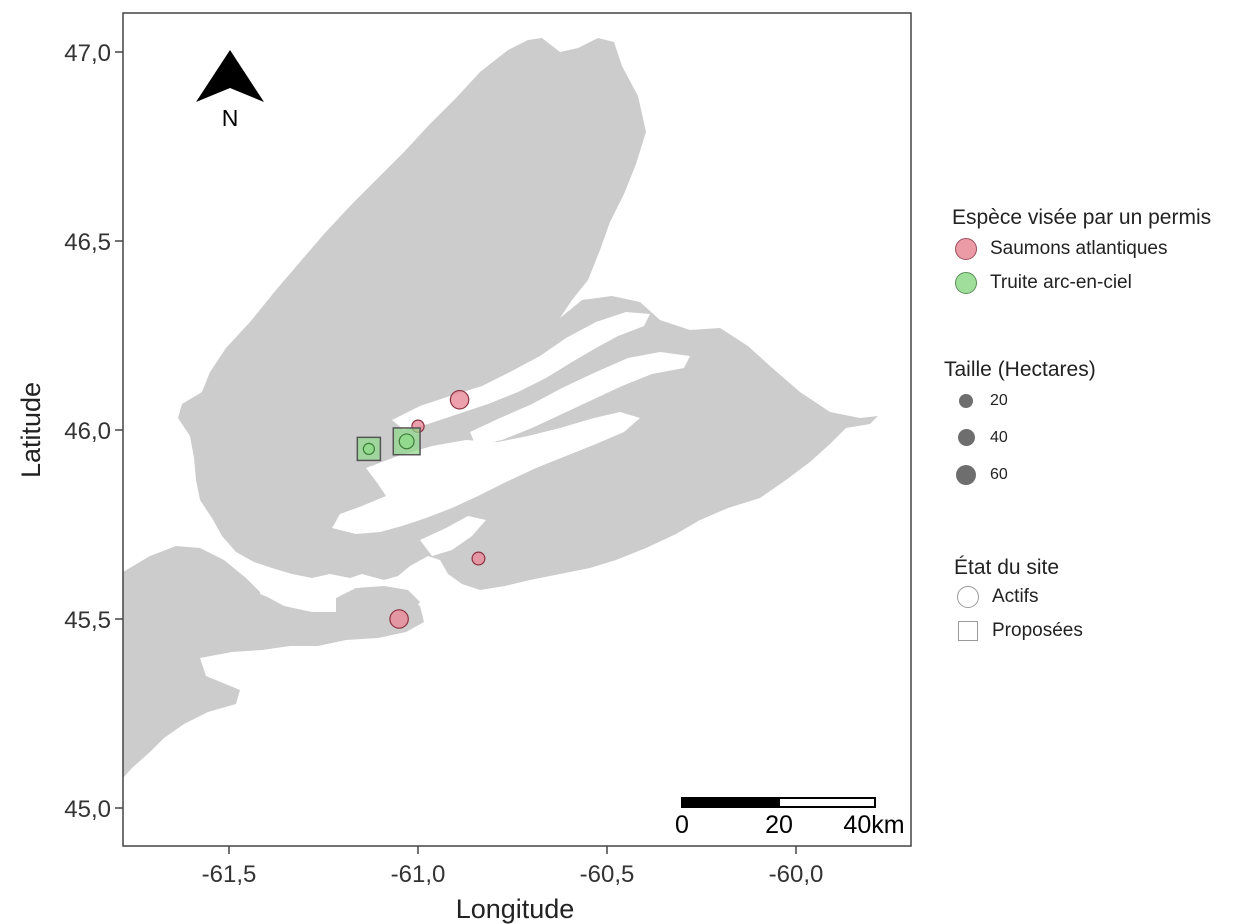  What do you see at coordinates (1024, 400) in the screenshot?
I see `legend-item-size-20: 20` at bounding box center [1024, 400].